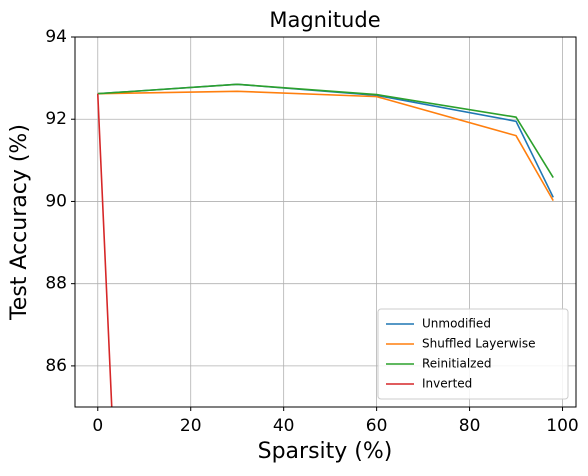  I want to click on chart-title: Magnitude, so click(324, 20).